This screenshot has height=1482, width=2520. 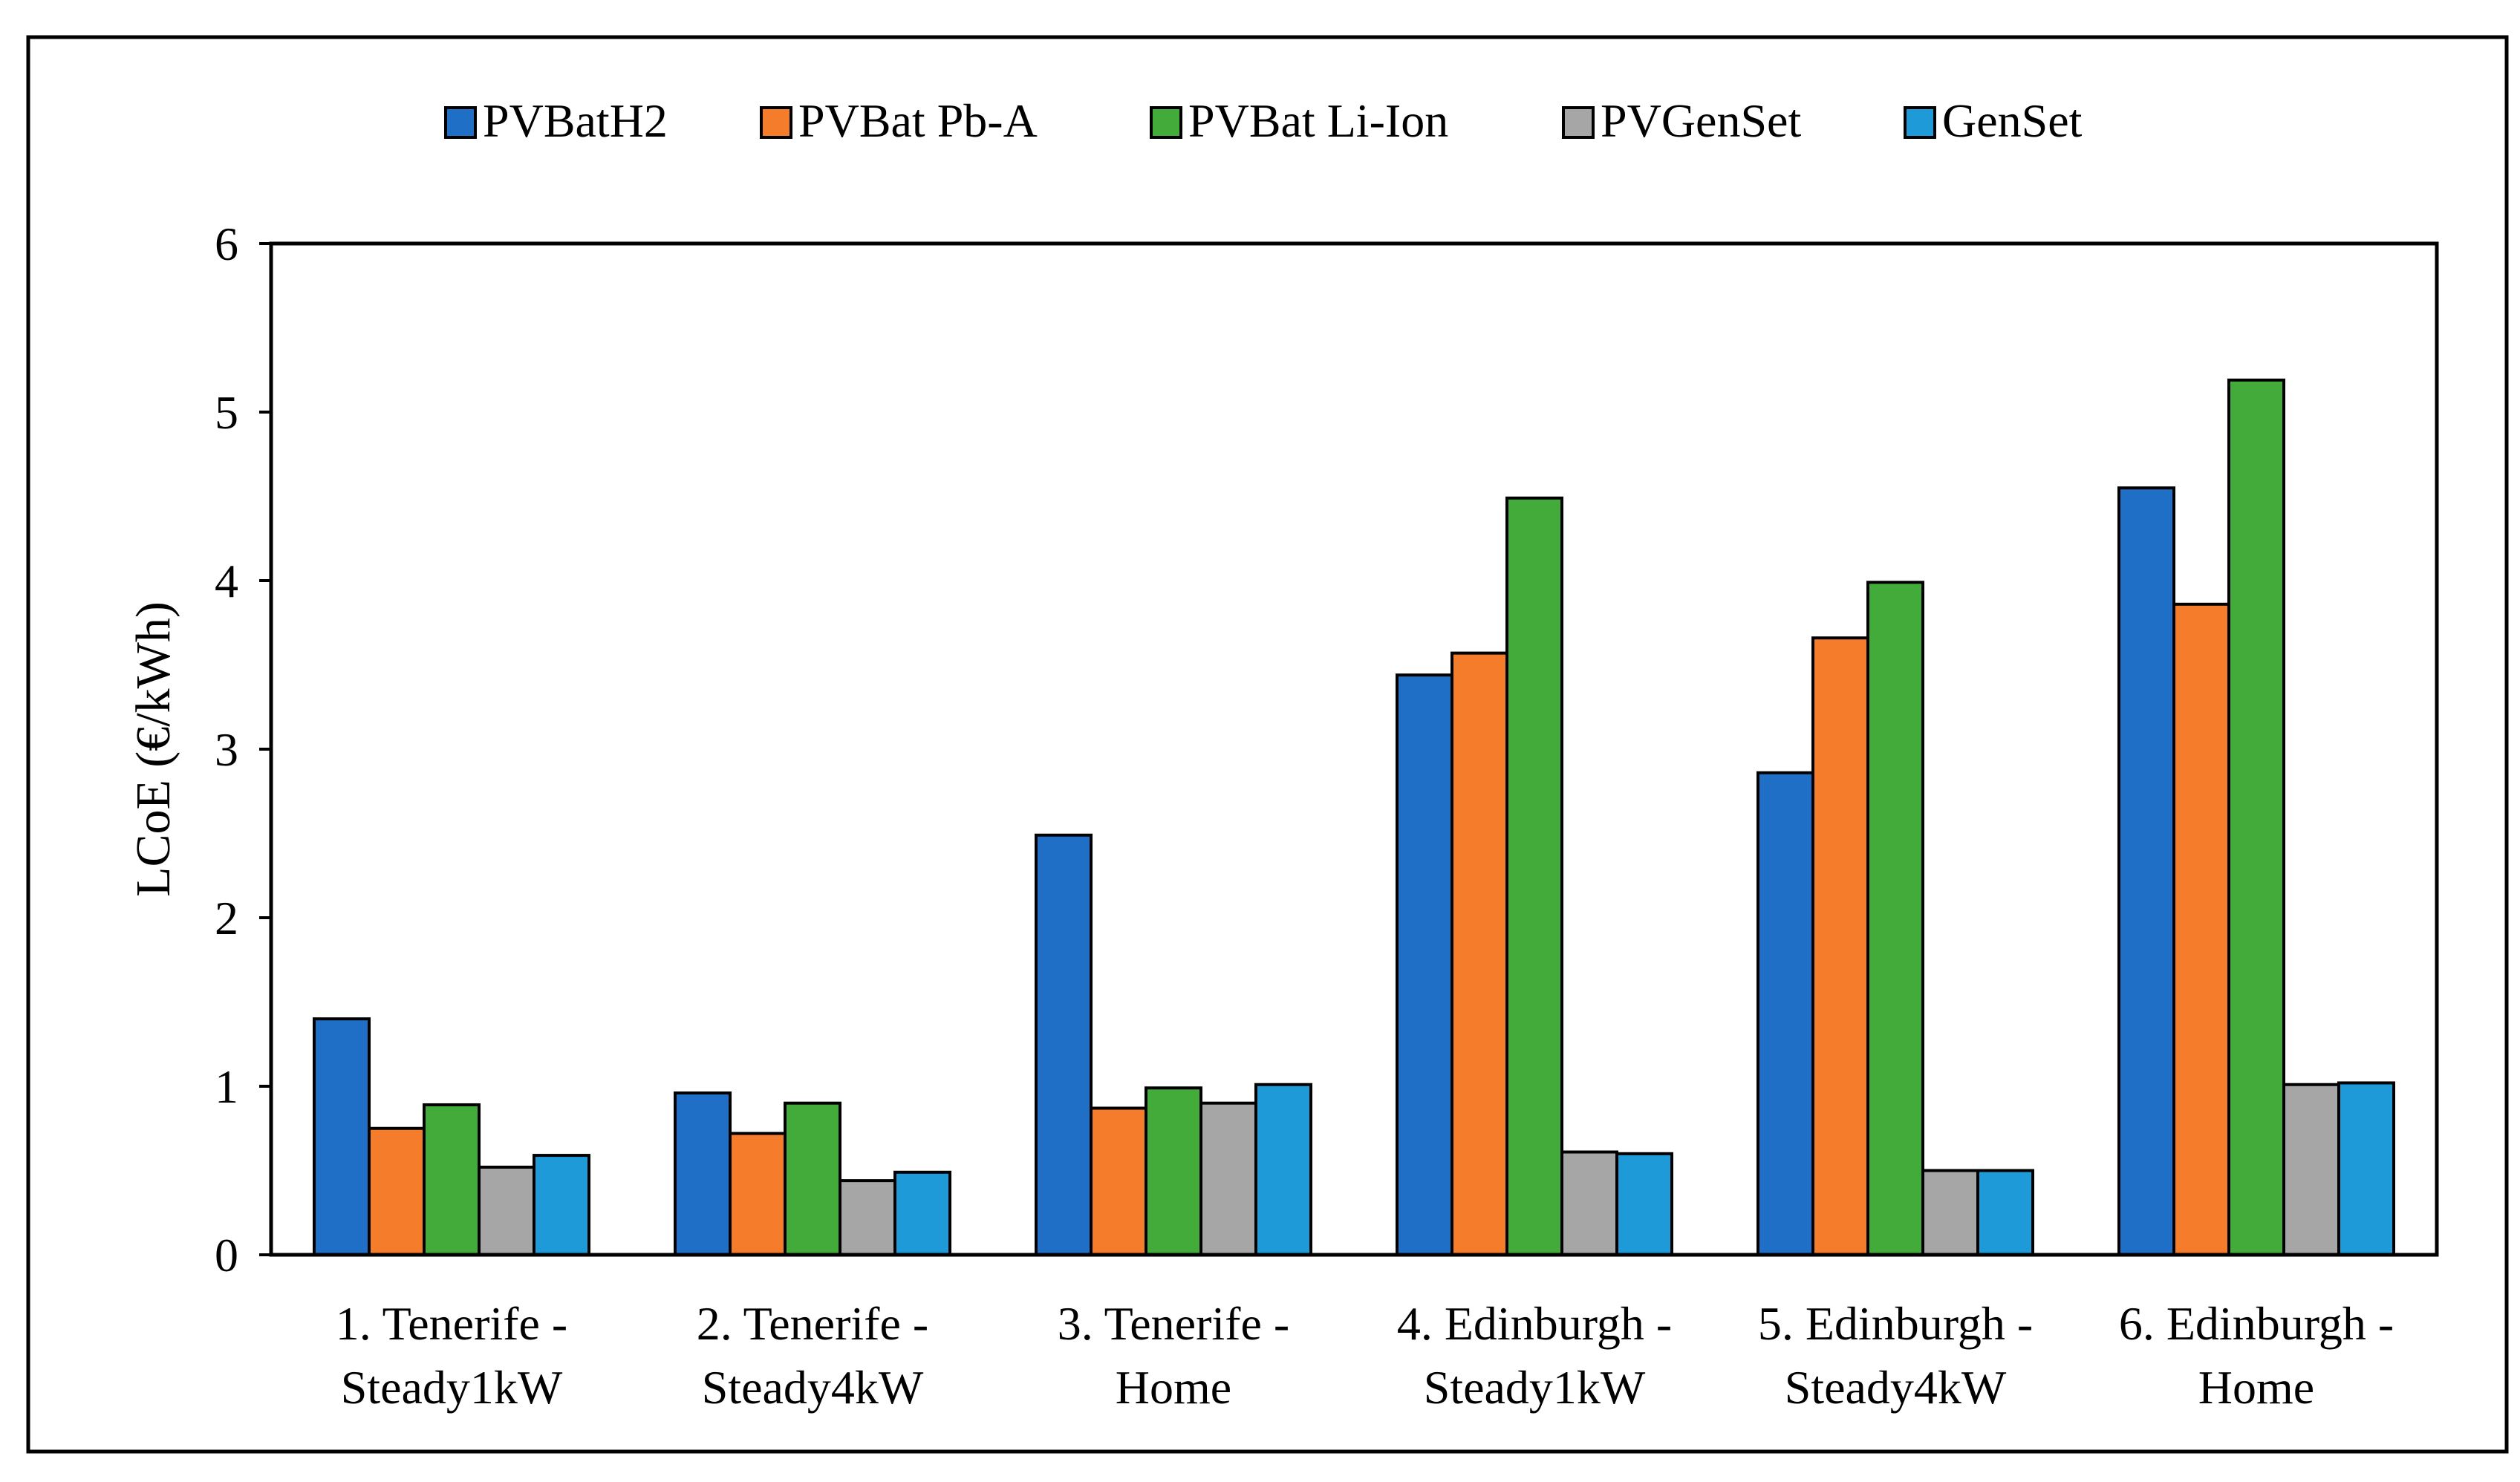 I want to click on legend-label-pvbath2: PVBatH2, so click(x=576, y=120).